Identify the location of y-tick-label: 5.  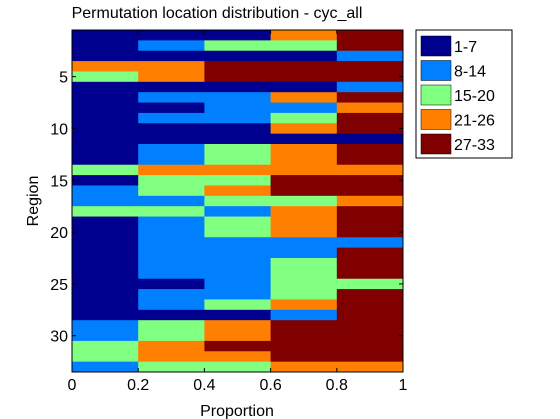
(63, 78).